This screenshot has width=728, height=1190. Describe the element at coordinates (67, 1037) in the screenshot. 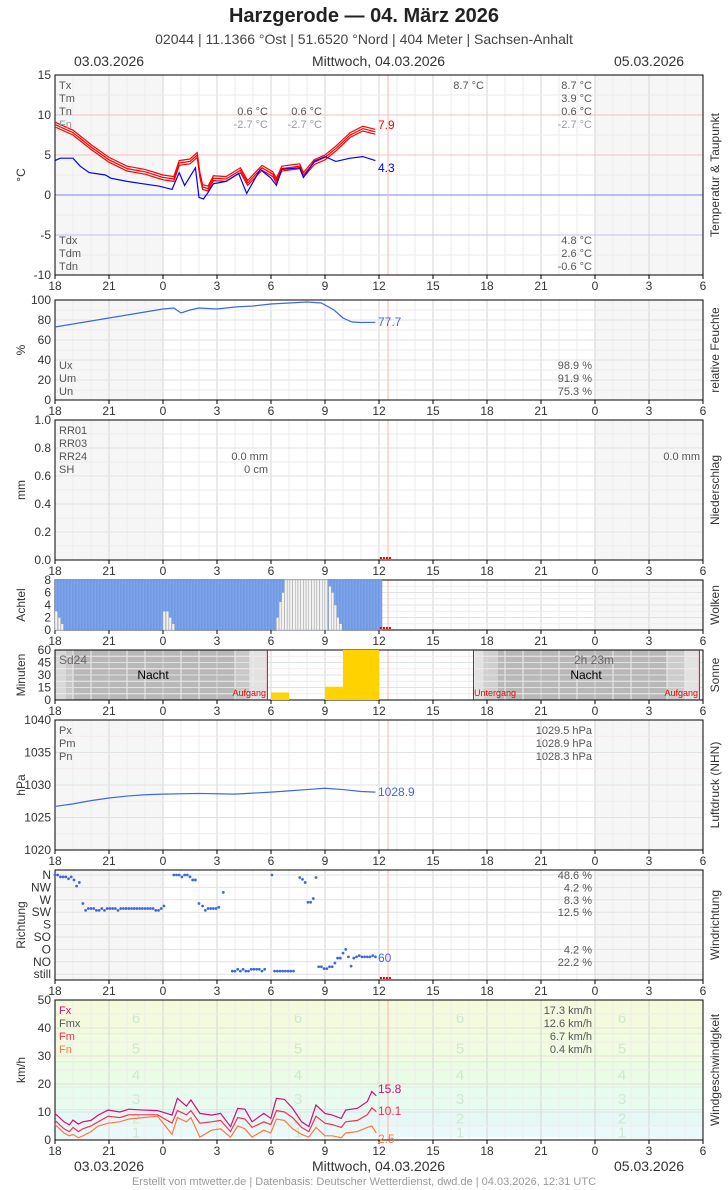

I see `legend-l3: Fm` at that location.